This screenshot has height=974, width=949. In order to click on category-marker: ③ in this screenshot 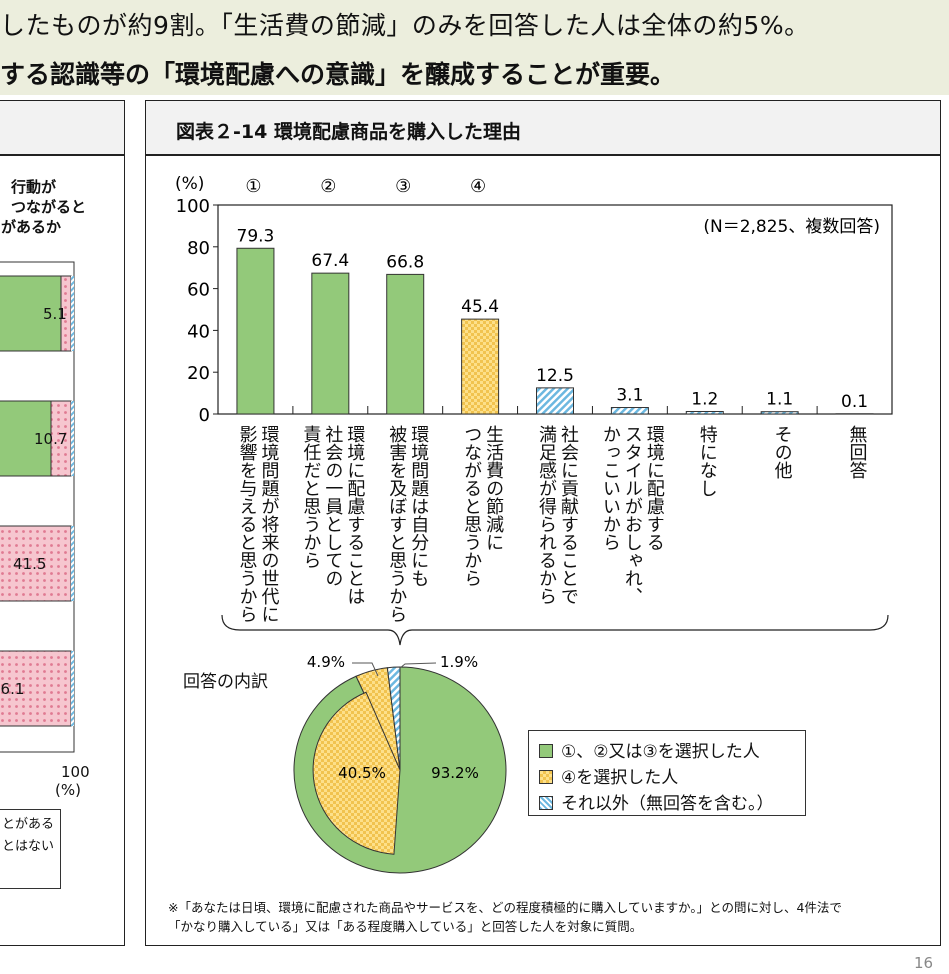, I will do `click(403, 186)`.